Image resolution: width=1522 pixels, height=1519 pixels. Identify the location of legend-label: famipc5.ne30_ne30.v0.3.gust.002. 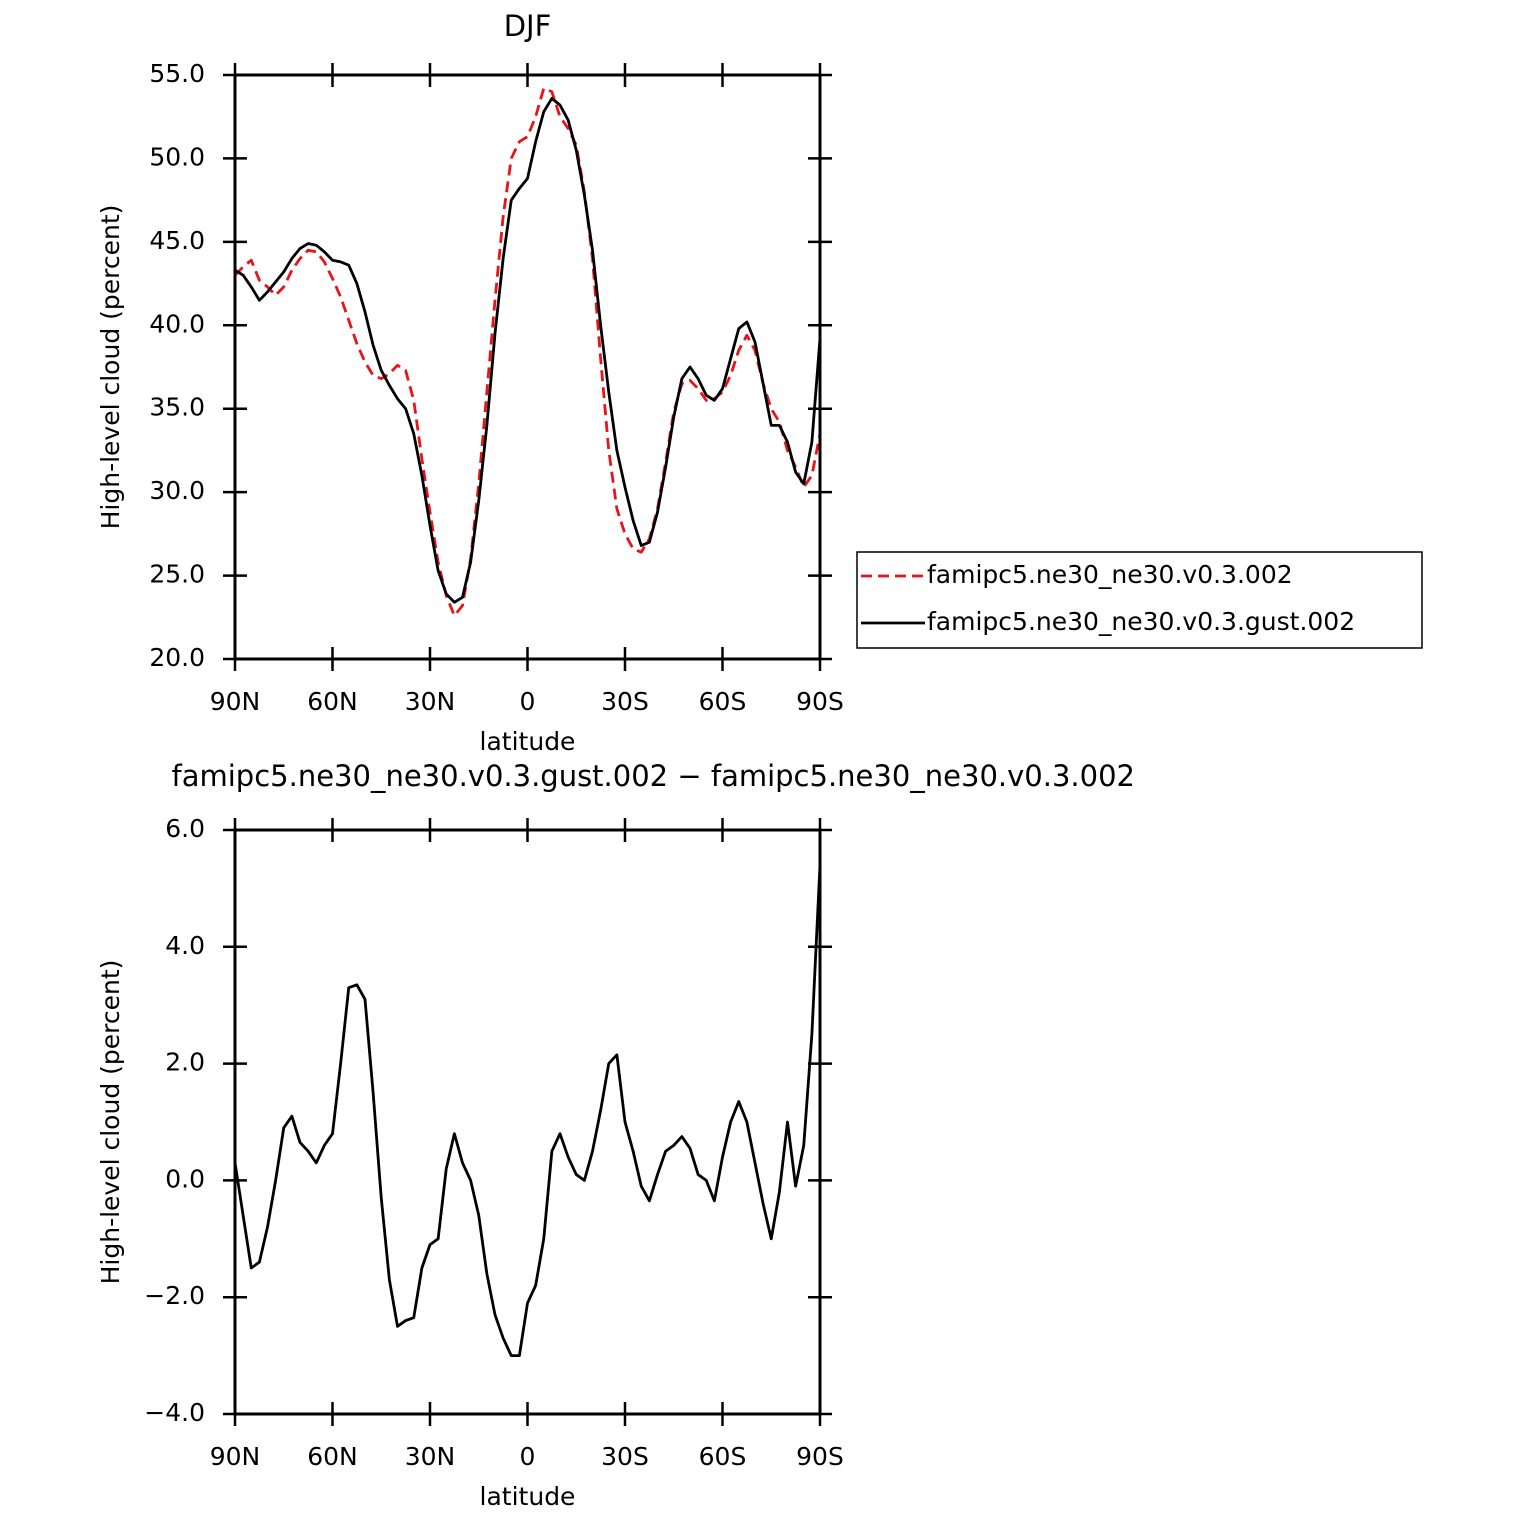
(1141, 621).